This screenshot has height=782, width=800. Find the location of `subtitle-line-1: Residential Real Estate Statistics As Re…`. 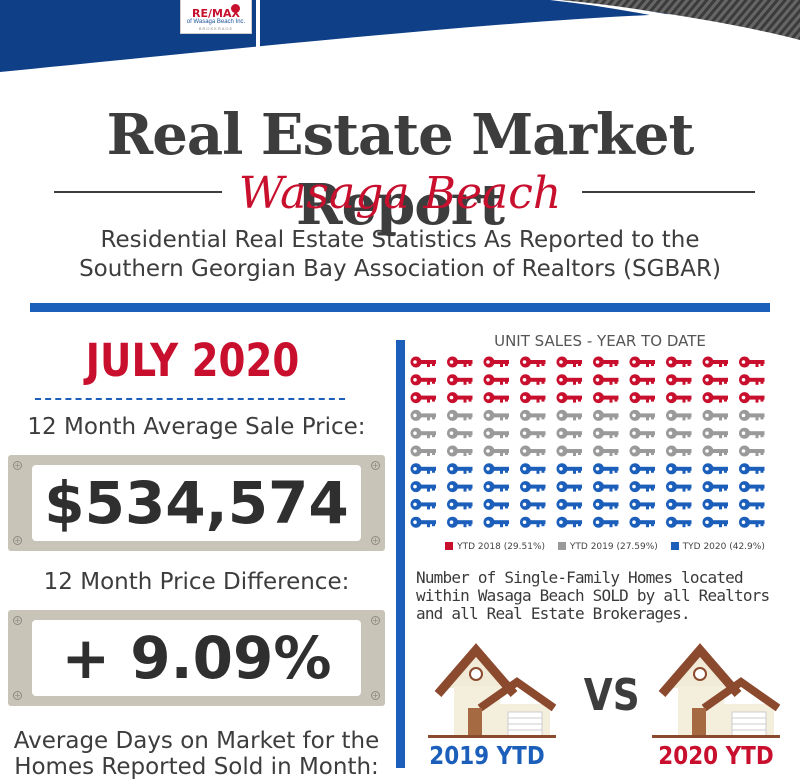

subtitle-line-1: Residential Real Estate Statistics As Re… is located at coordinates (400, 240).